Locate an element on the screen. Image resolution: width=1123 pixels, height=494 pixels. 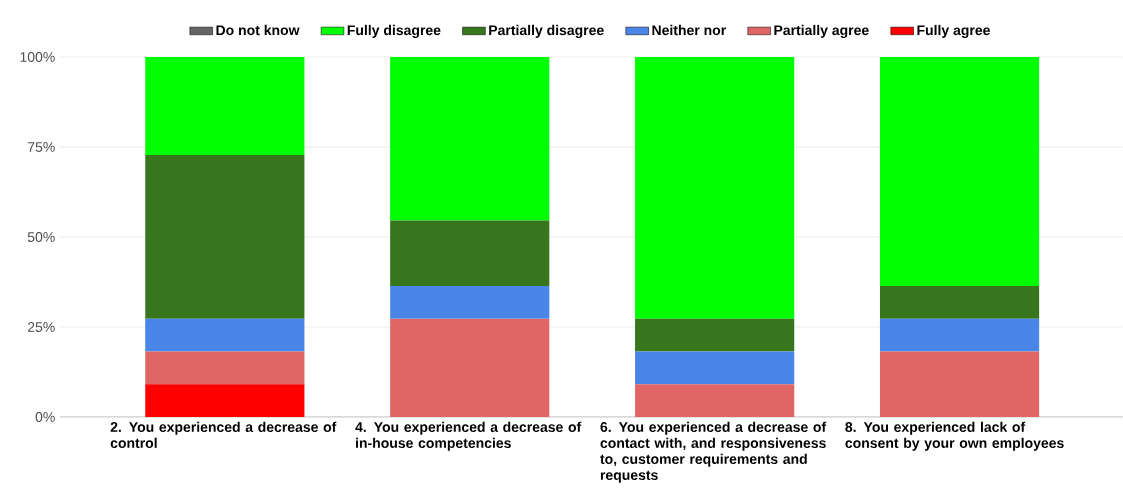
y-tick-label: 0% is located at coordinates (45, 417).